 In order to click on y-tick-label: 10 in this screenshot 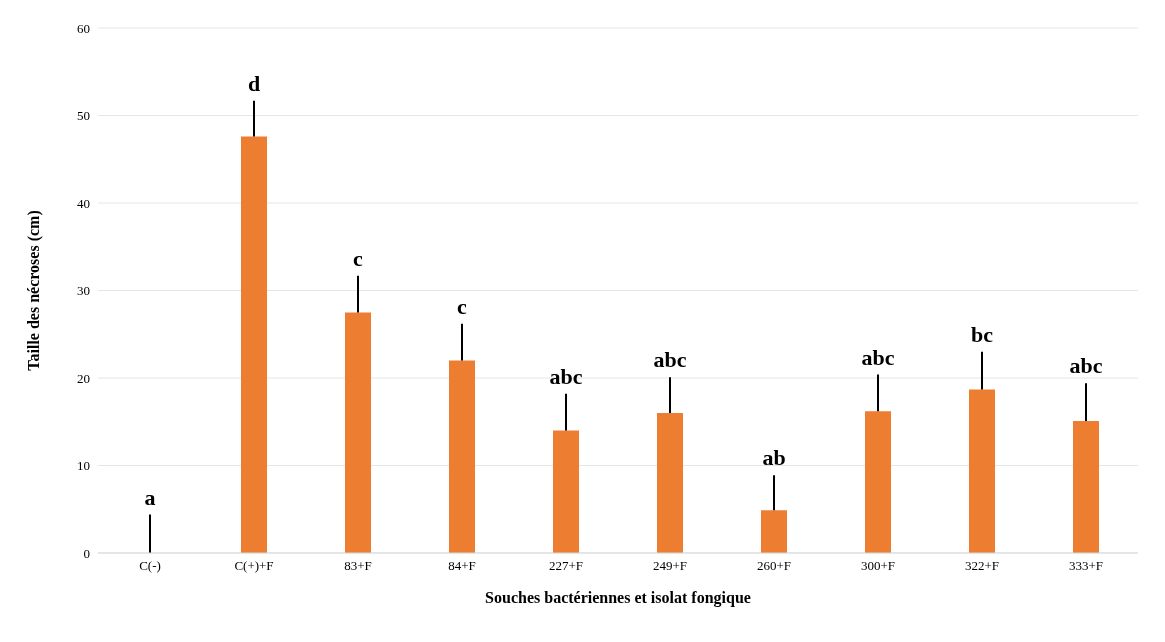, I will do `click(83, 466)`.